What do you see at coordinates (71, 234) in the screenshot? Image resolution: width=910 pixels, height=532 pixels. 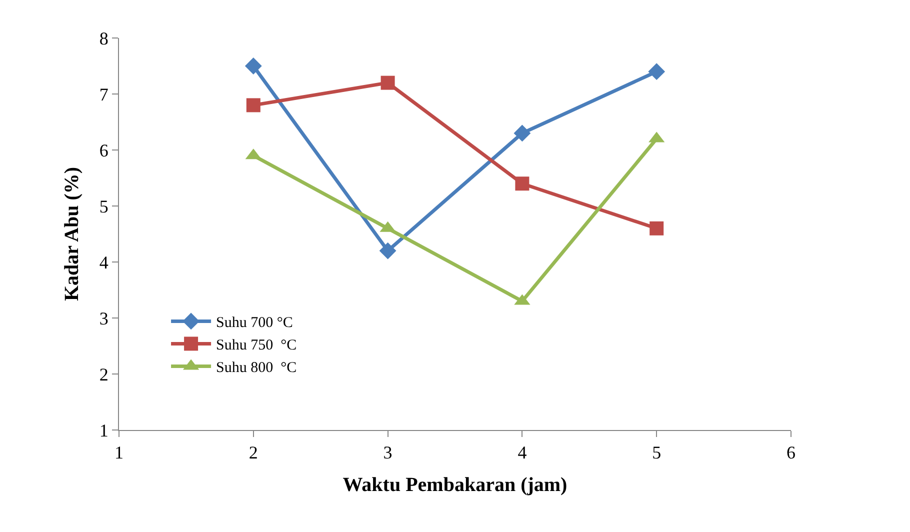 I see `y-axis-title: Kadar Abu (%)` at bounding box center [71, 234].